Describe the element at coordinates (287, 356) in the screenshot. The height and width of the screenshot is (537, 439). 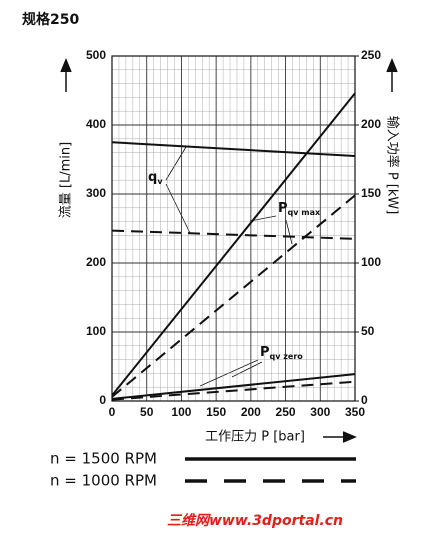
I see `annotation-sub: qv zero` at that location.